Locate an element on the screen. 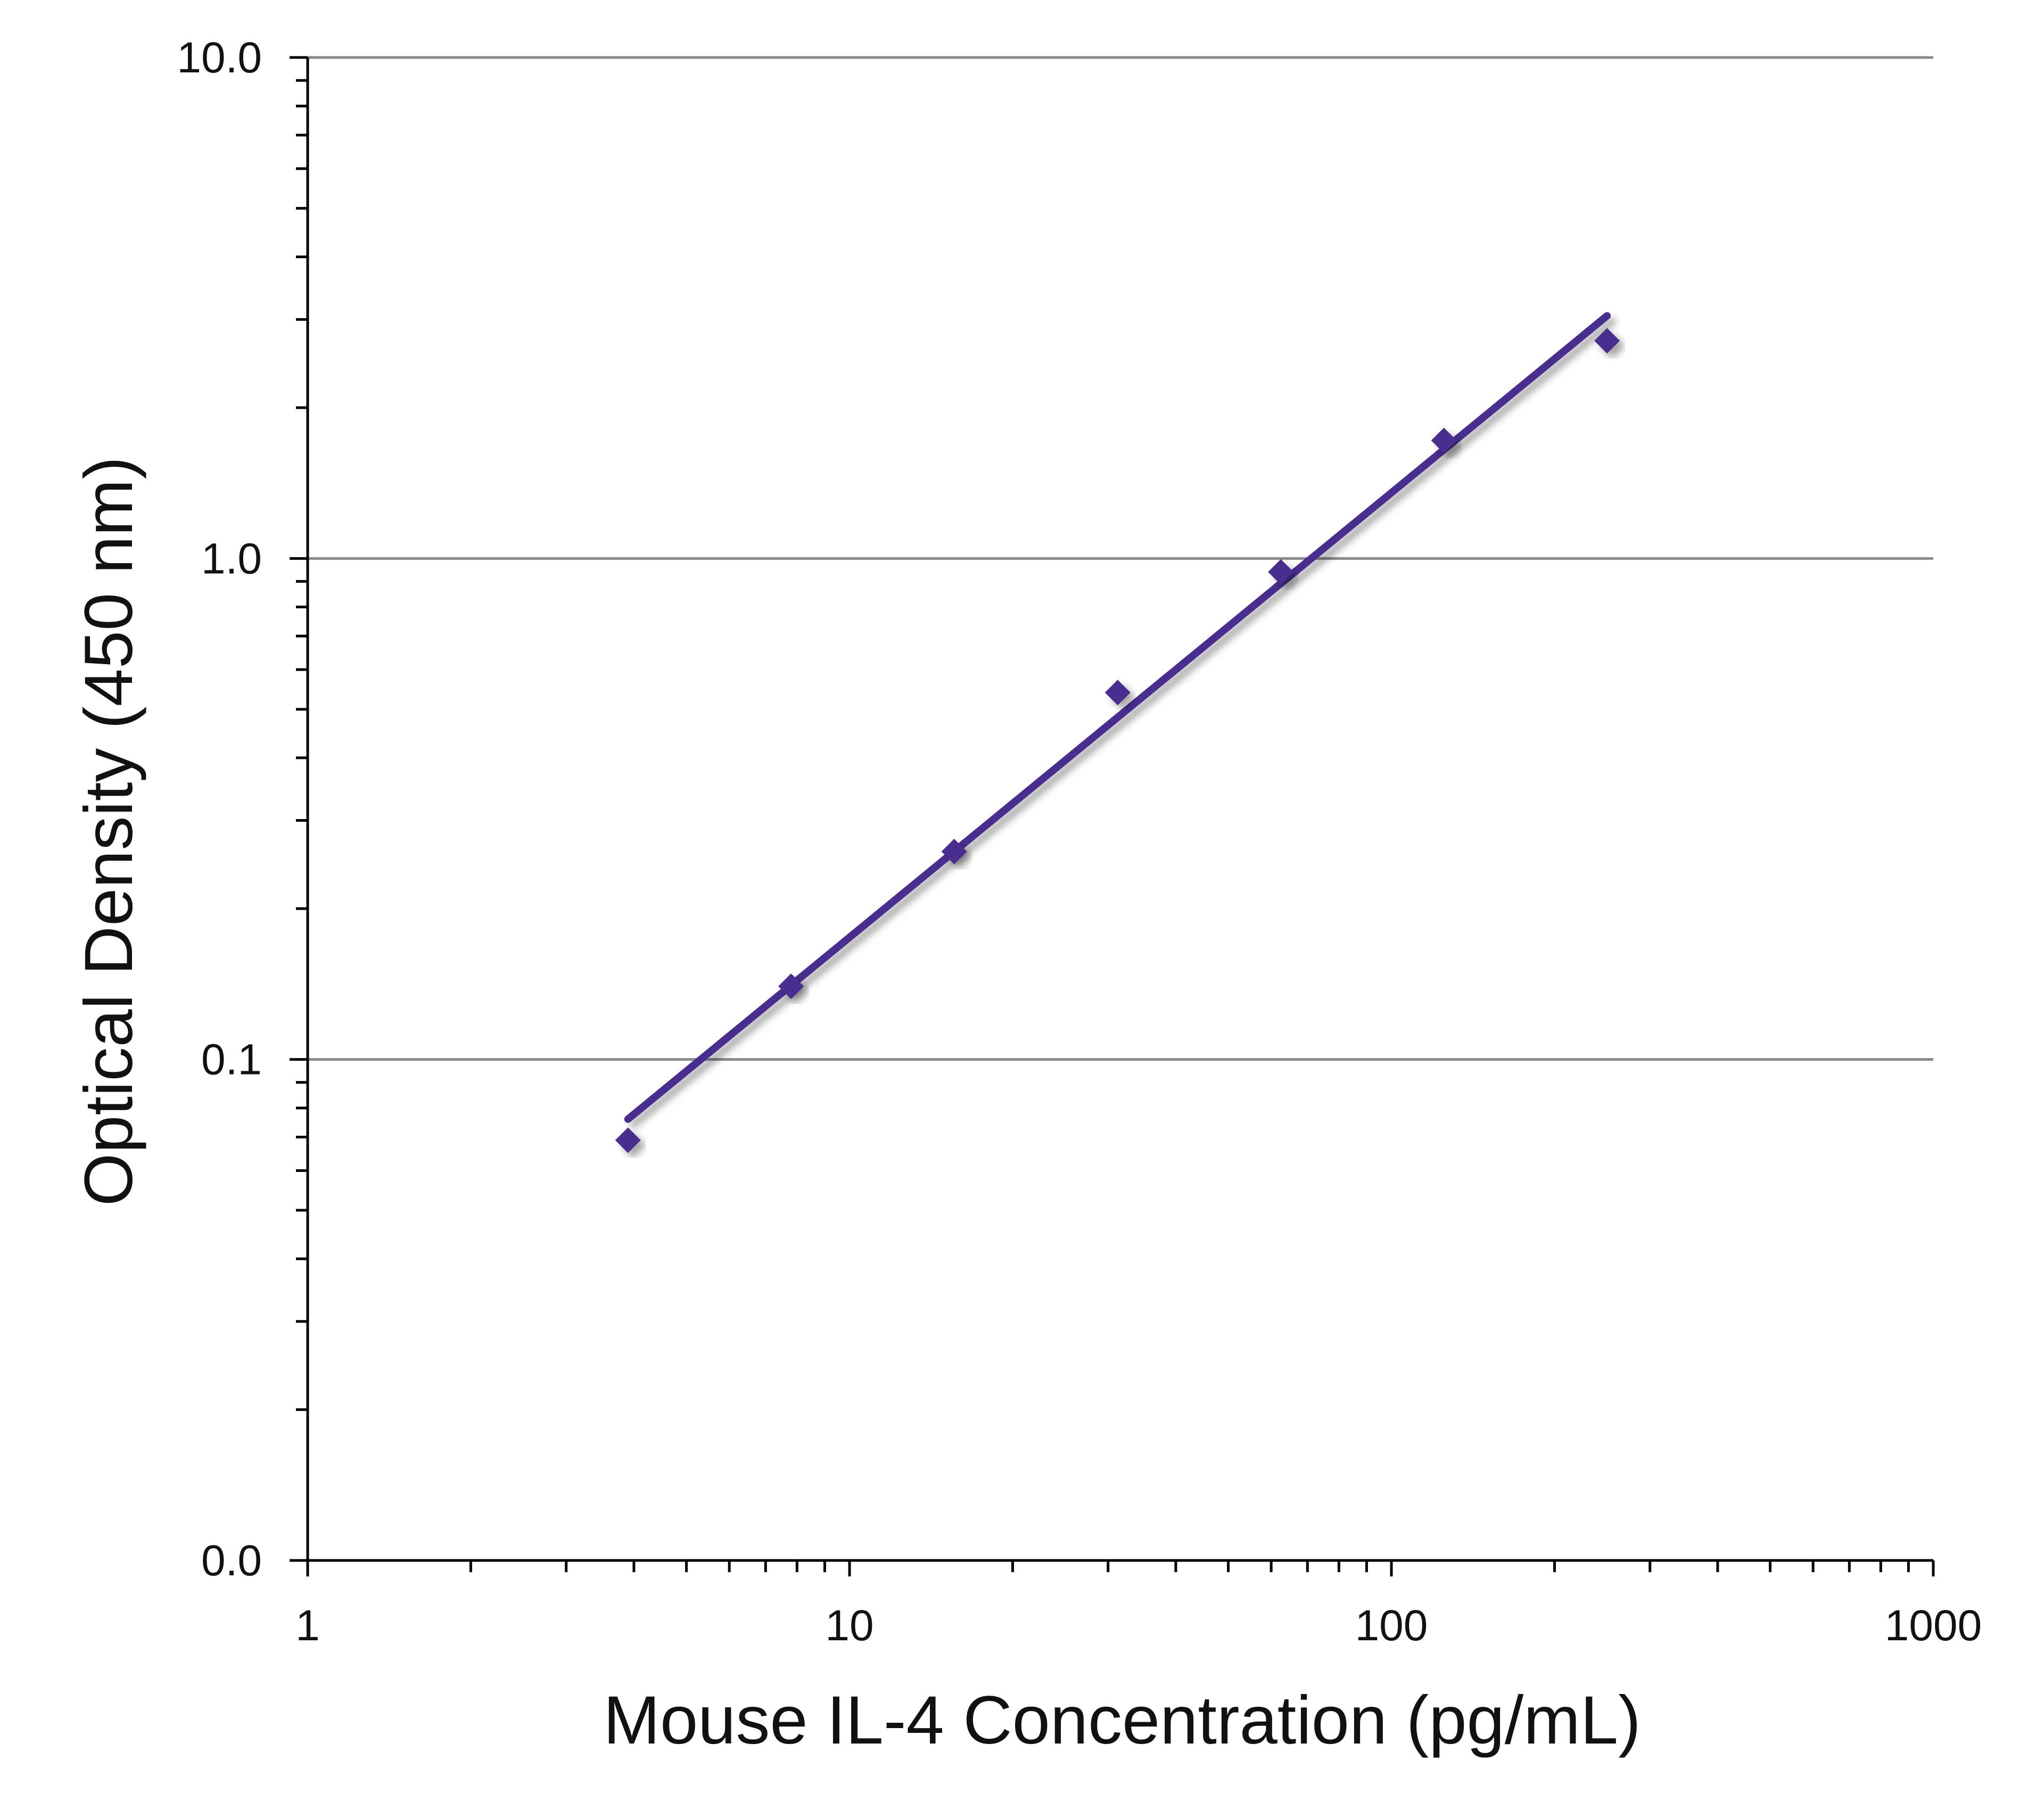  x-tick-label: 1 is located at coordinates (307, 1625).